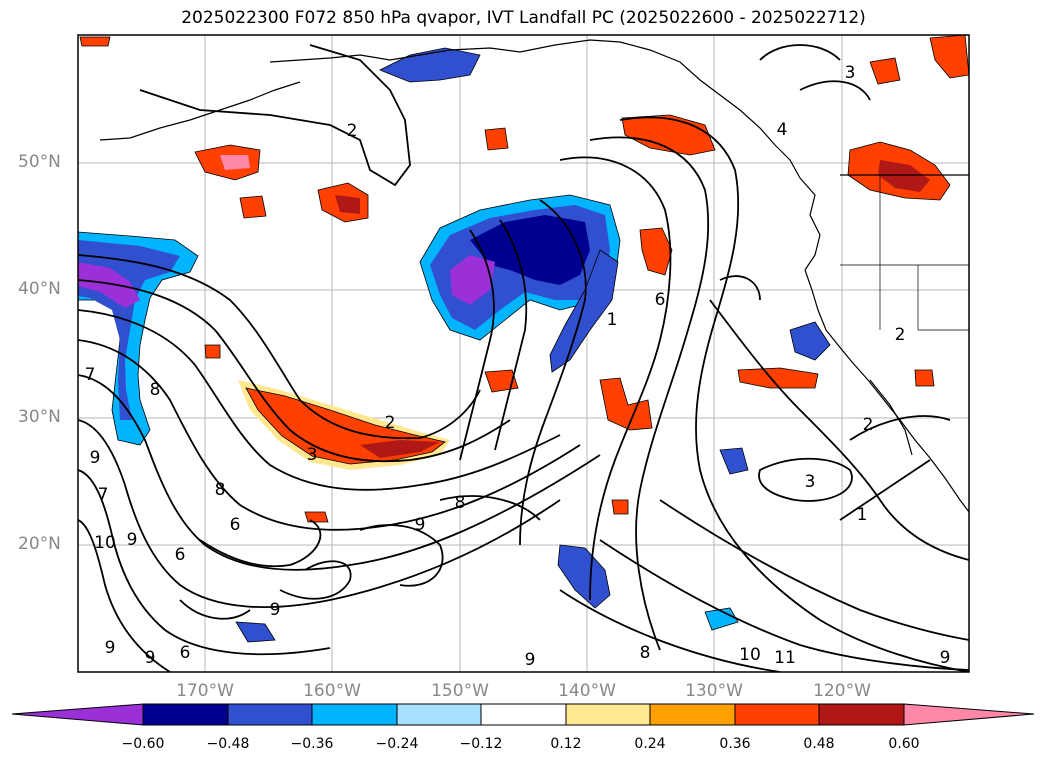  What do you see at coordinates (347, 204) in the screenshot?
I see `fill-darkred-n2` at bounding box center [347, 204].